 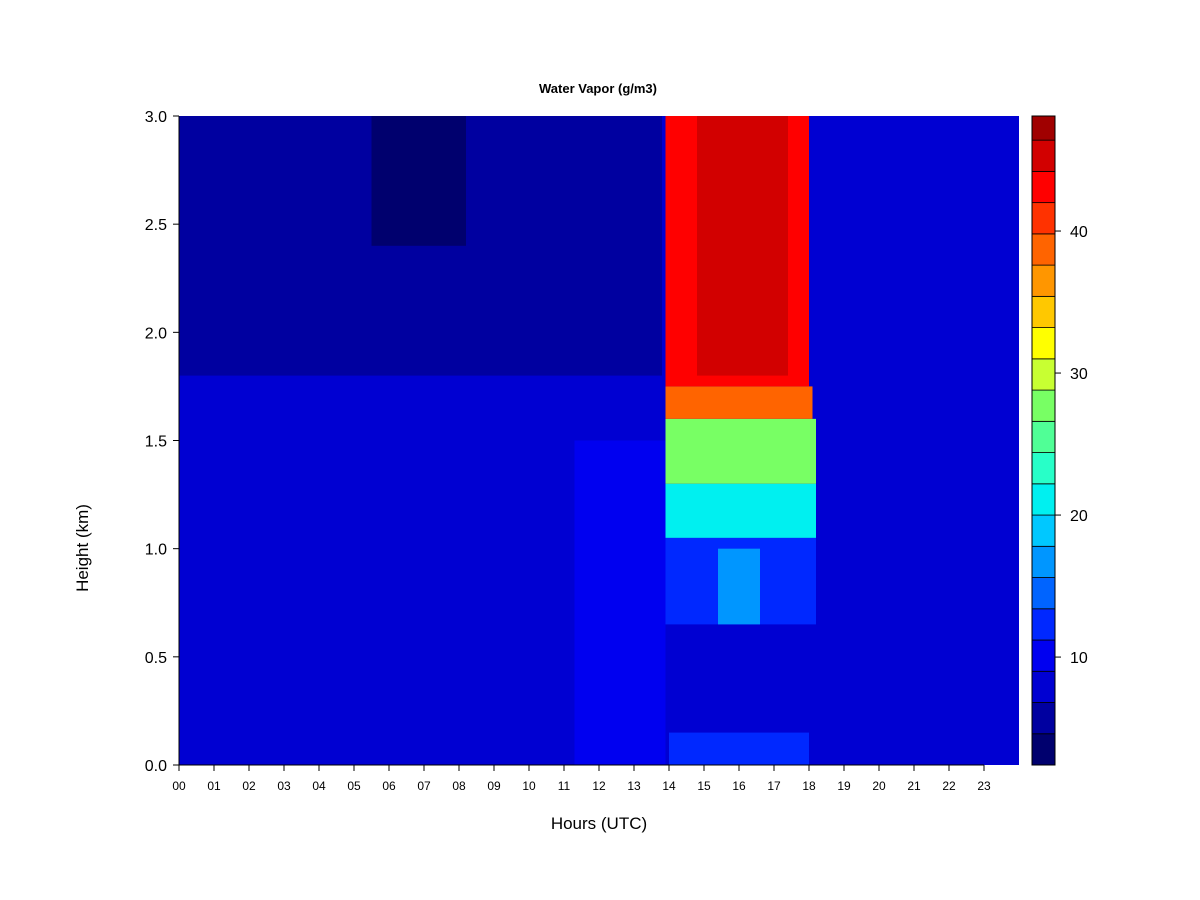 What do you see at coordinates (156, 333) in the screenshot?
I see `y-tick-label: 2.0` at bounding box center [156, 333].